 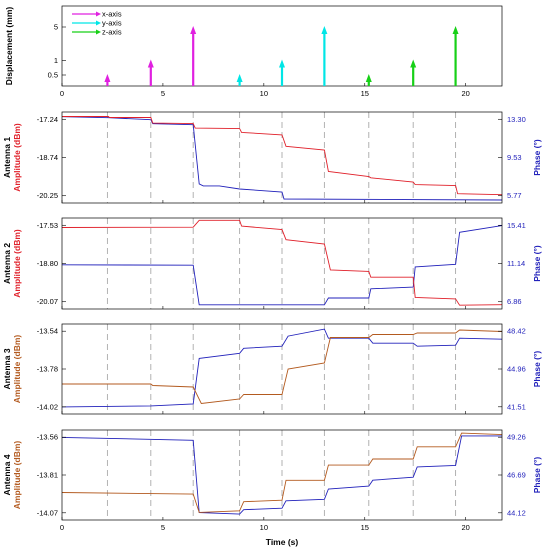 I want to click on phase-tick-label: 11.14, so click(x=516, y=263).